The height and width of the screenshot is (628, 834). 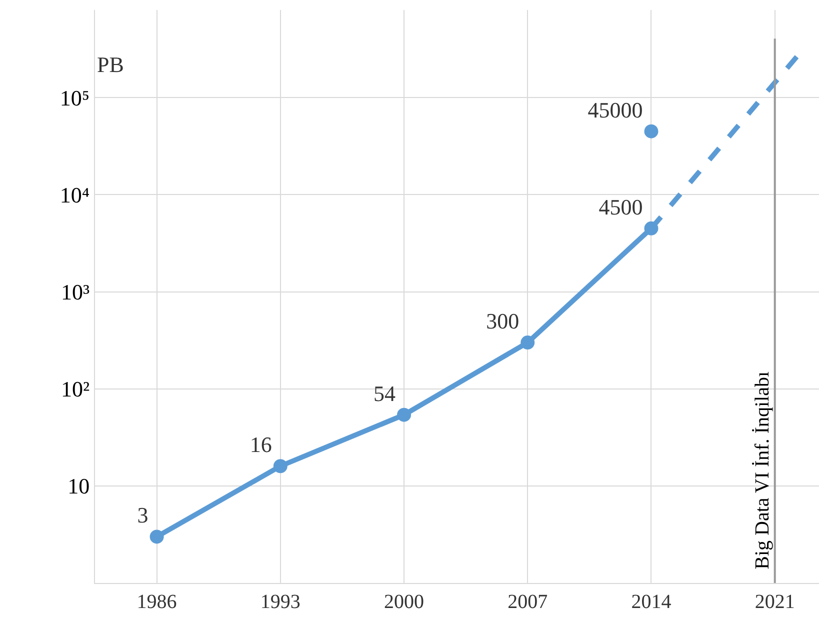 What do you see at coordinates (528, 602) in the screenshot?
I see `x-tick-label: 2007` at bounding box center [528, 602].